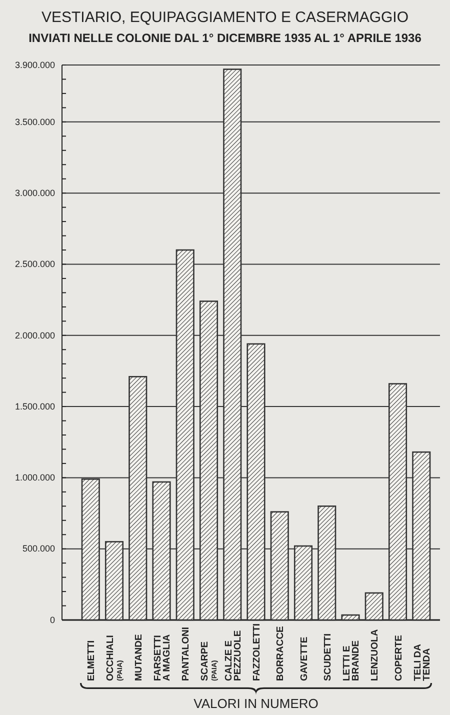 Image resolution: width=450 pixels, height=715 pixels. I want to click on x-tick-label: LENZUOLA, so click(375, 655).